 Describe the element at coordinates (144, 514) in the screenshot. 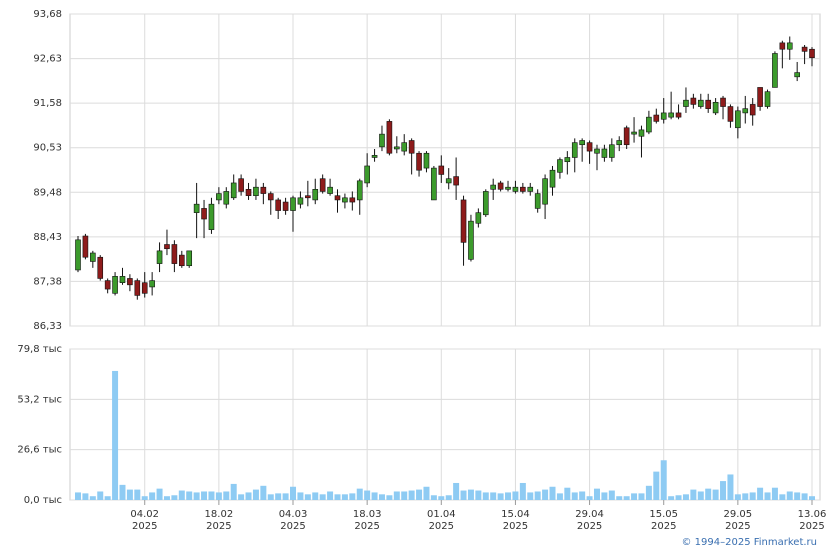

I see `x-tick-label: 04.02` at that location.